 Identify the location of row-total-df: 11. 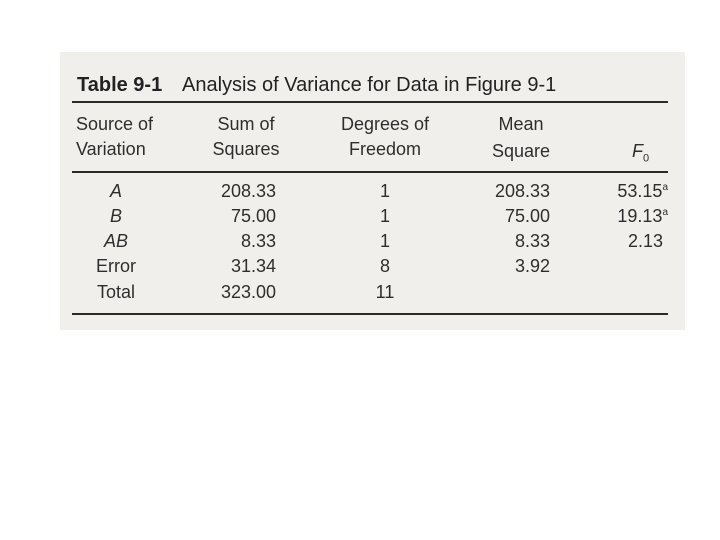
(385, 292).